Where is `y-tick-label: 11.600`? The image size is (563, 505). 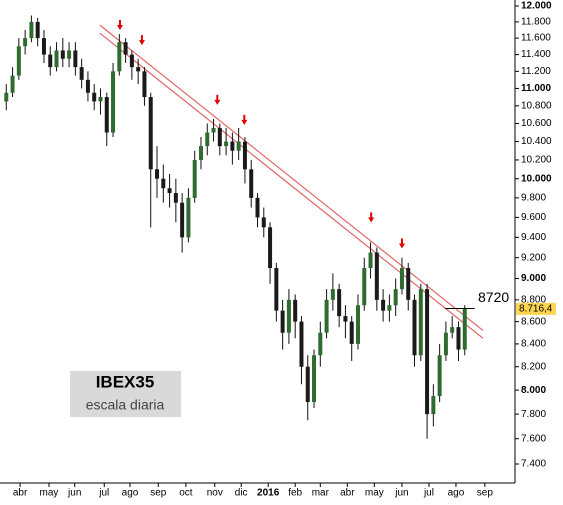 y-tick-label: 11.600 is located at coordinates (536, 38).